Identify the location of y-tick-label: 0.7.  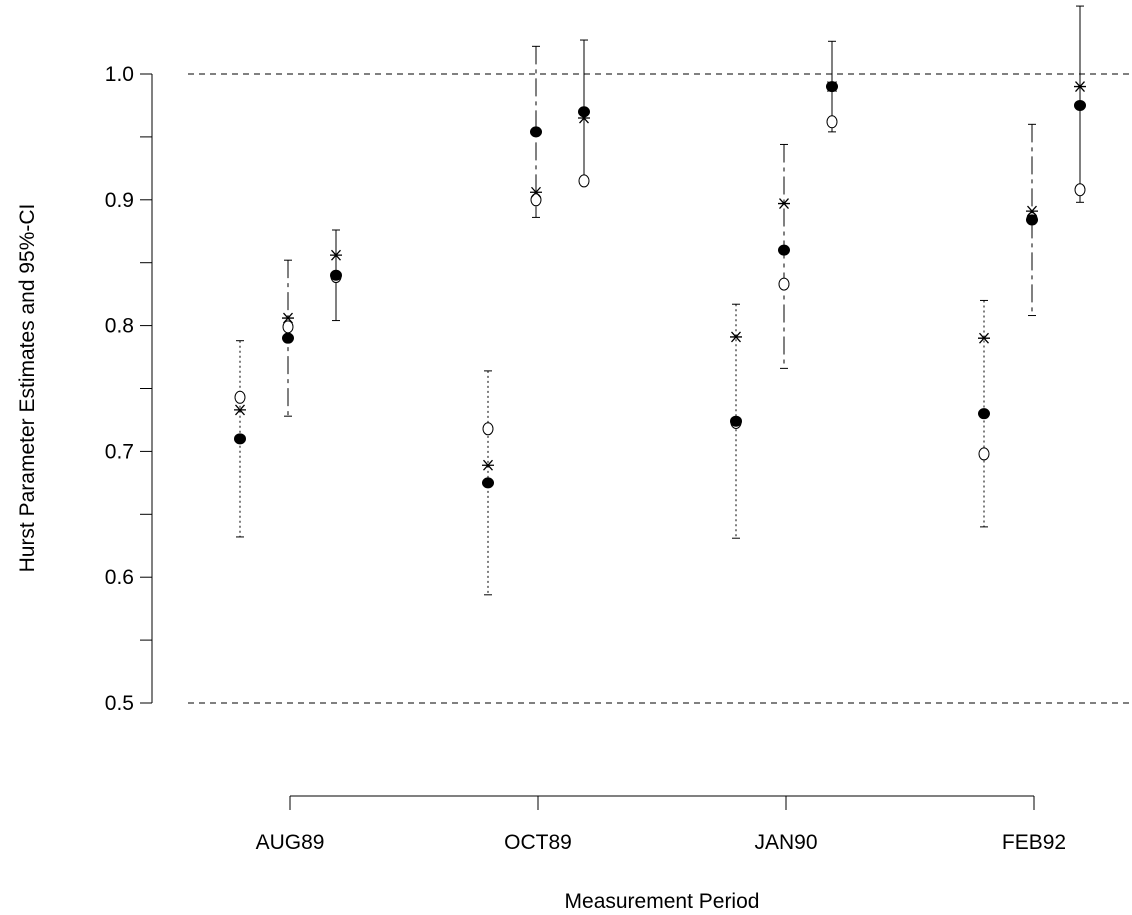
(119, 451).